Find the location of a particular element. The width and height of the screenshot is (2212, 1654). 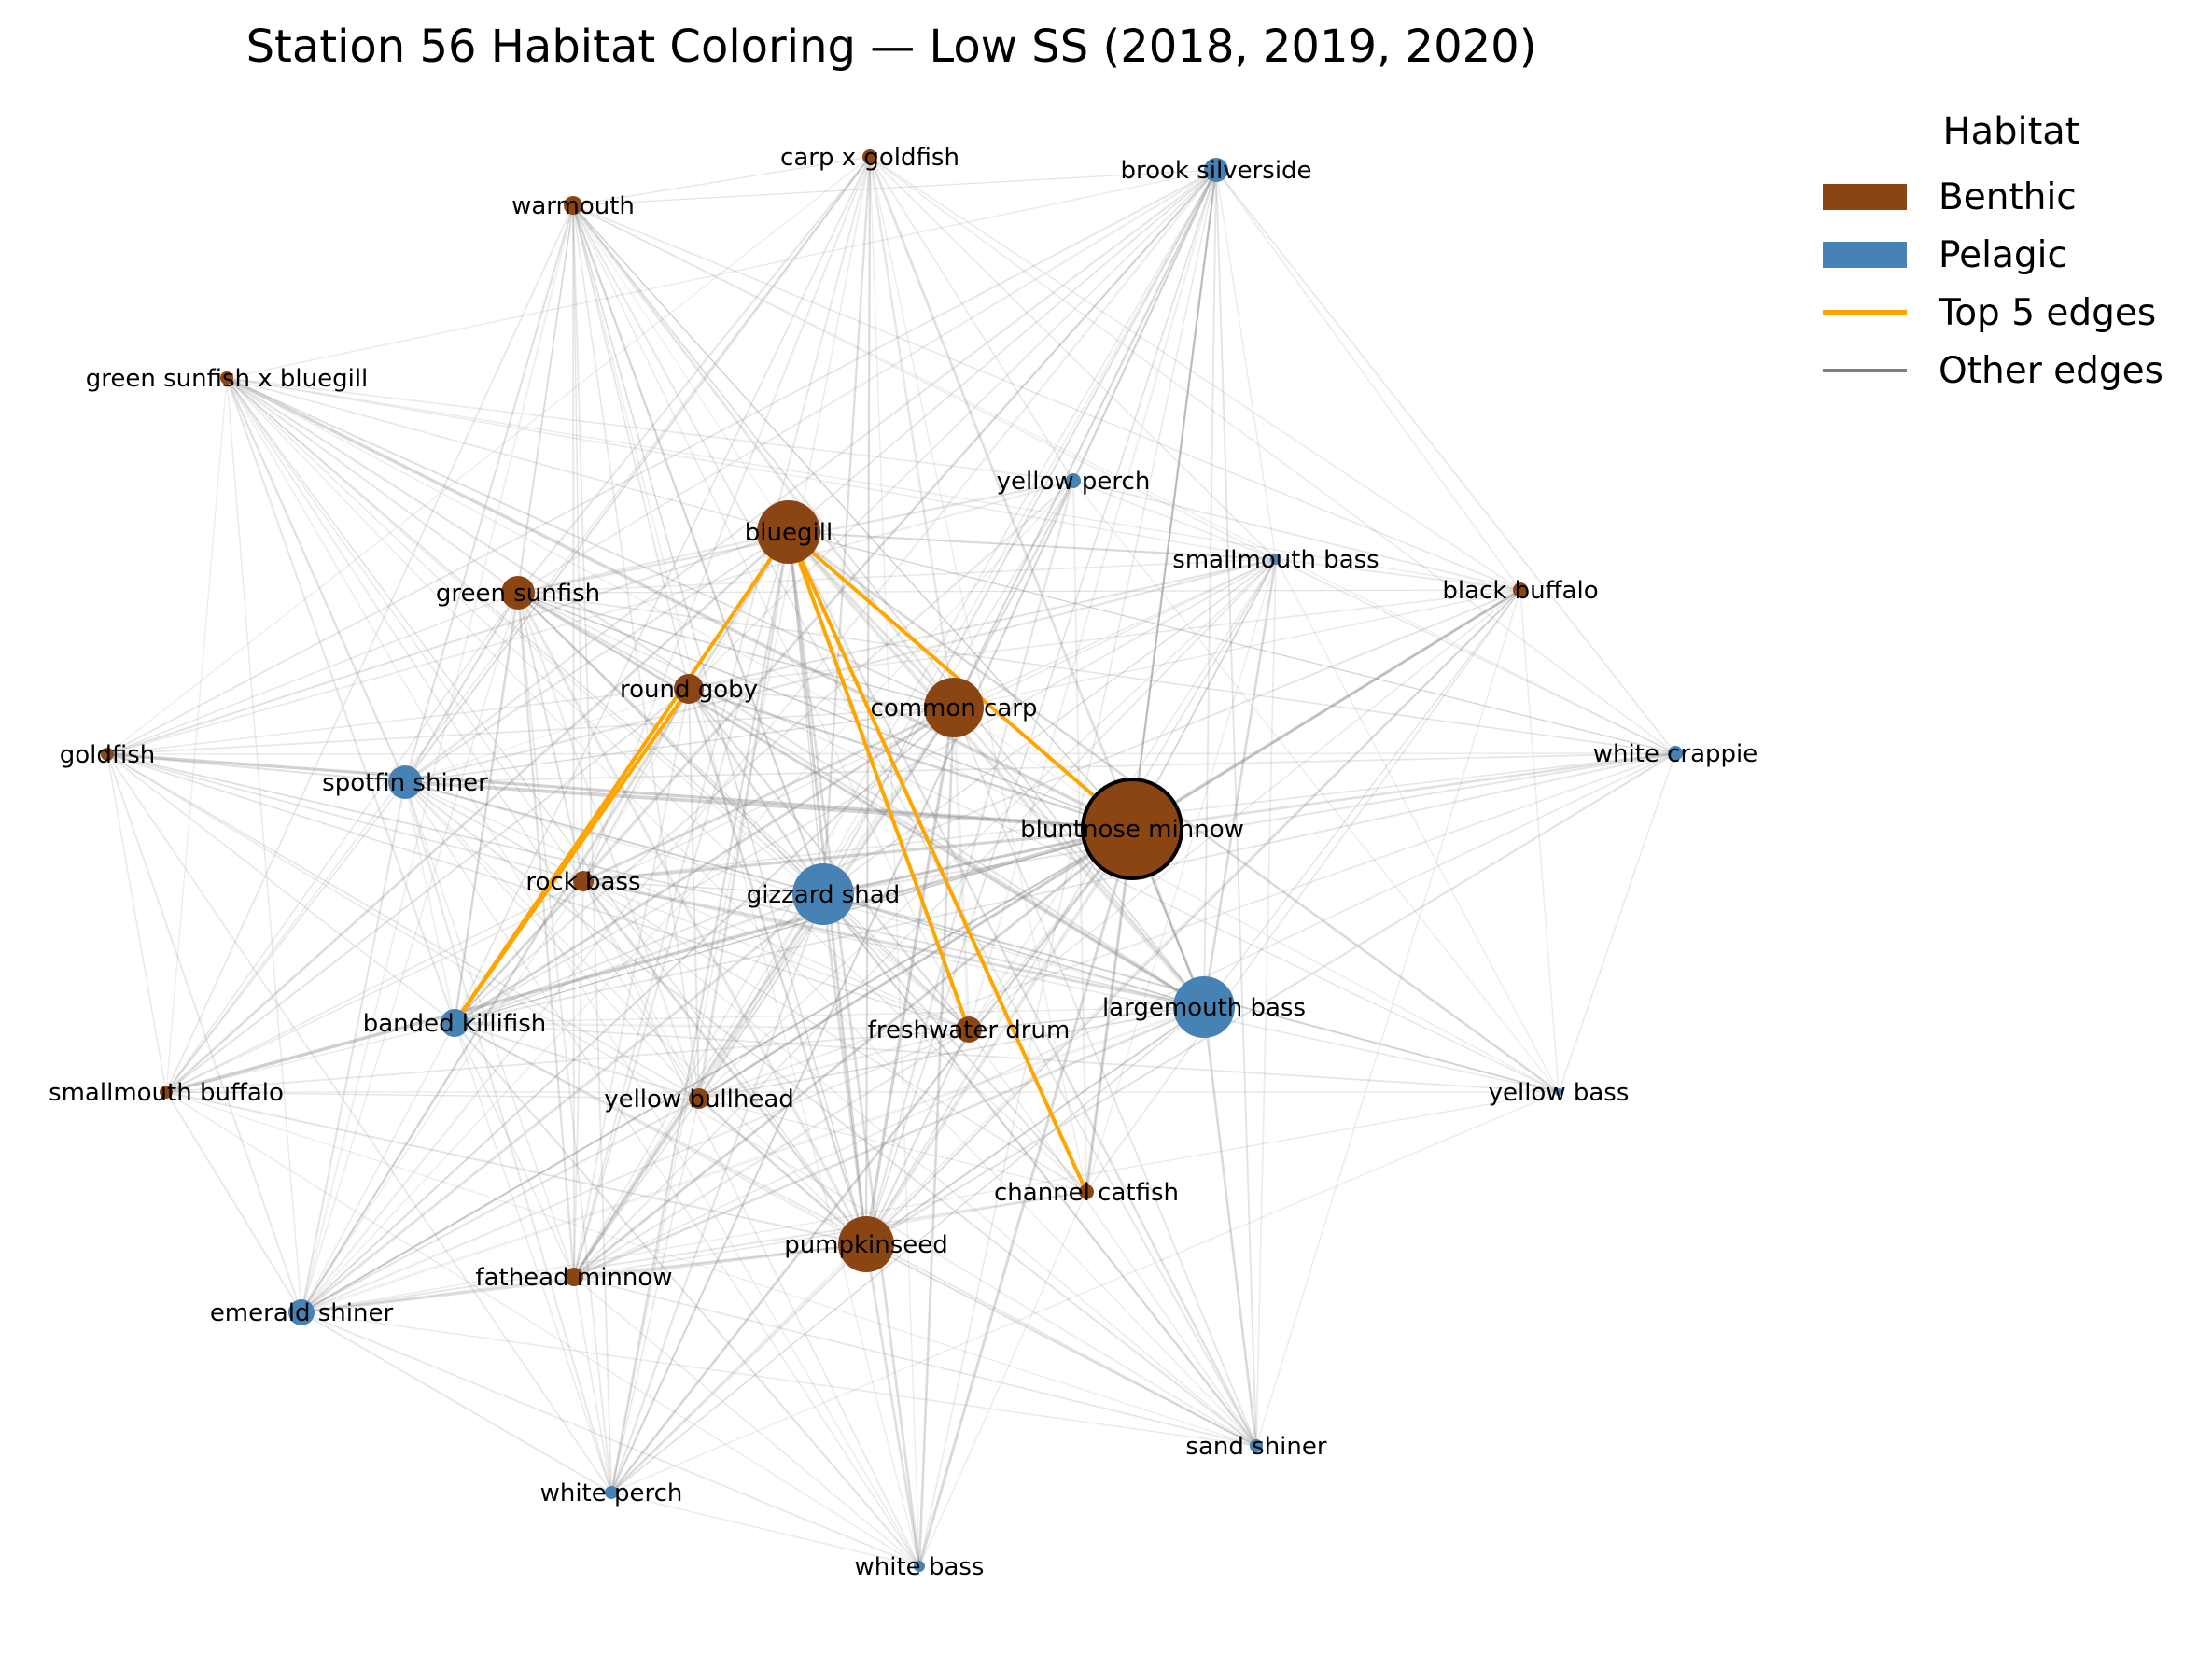

edge-warmouth--rock-bass is located at coordinates (578, 543).